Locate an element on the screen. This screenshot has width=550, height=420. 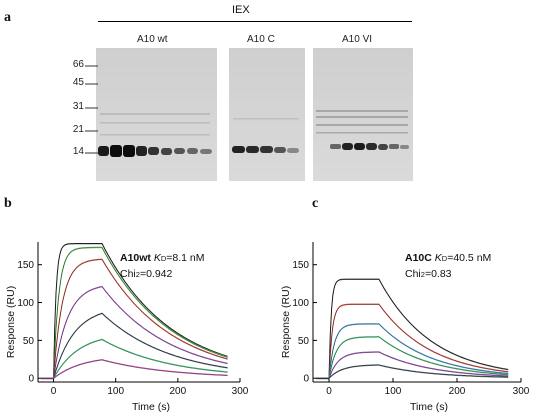
construct-name: A10C is located at coordinates (420, 258).